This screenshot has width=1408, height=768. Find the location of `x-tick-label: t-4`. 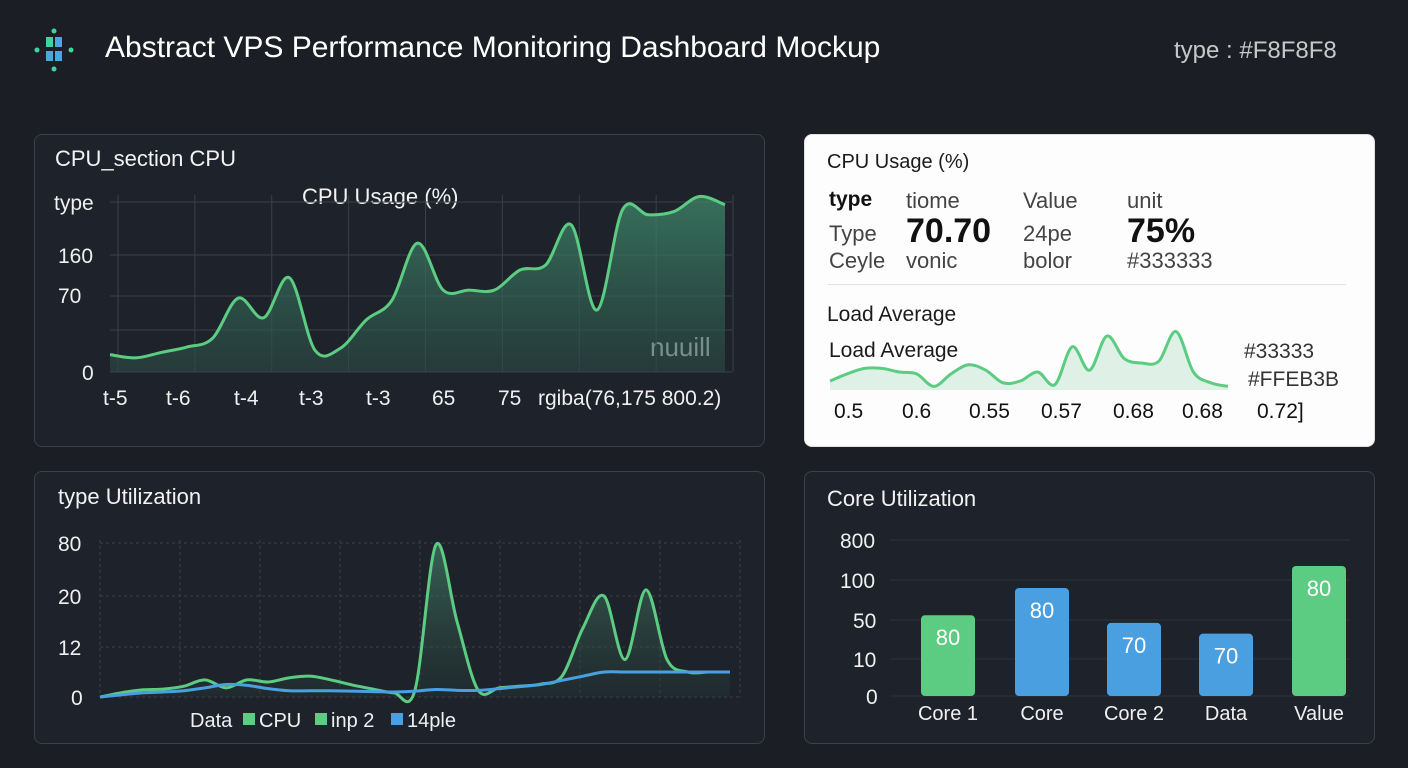

x-tick-label: t-4 is located at coordinates (246, 398).